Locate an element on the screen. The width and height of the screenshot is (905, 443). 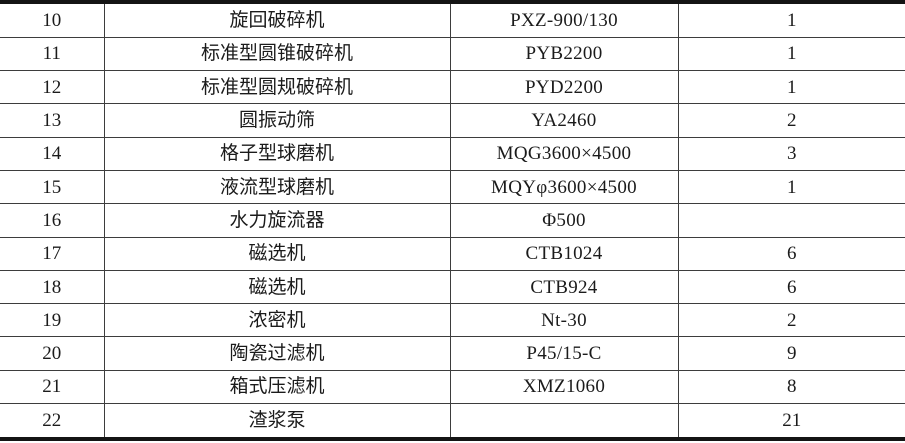
model-cell: MQG3600×4500 is located at coordinates (564, 154).